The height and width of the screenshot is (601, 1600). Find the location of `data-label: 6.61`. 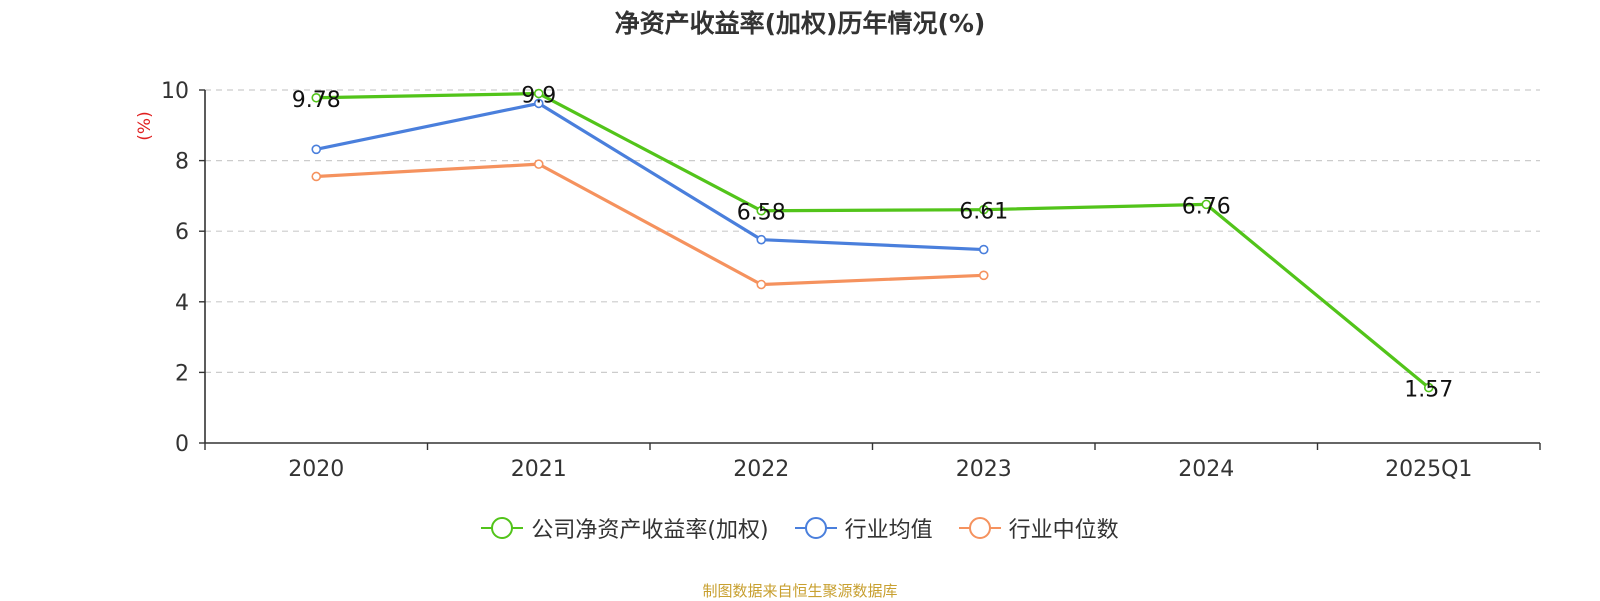

data-label: 6.61 is located at coordinates (983, 212).